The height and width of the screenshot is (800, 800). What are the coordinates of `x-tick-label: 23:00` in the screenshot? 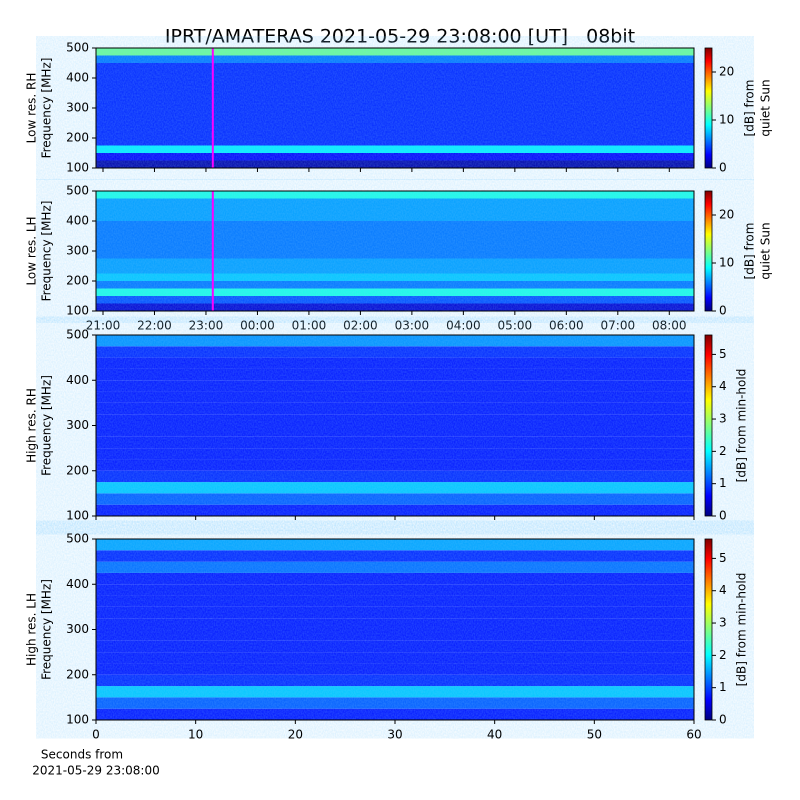 It's located at (206, 326).